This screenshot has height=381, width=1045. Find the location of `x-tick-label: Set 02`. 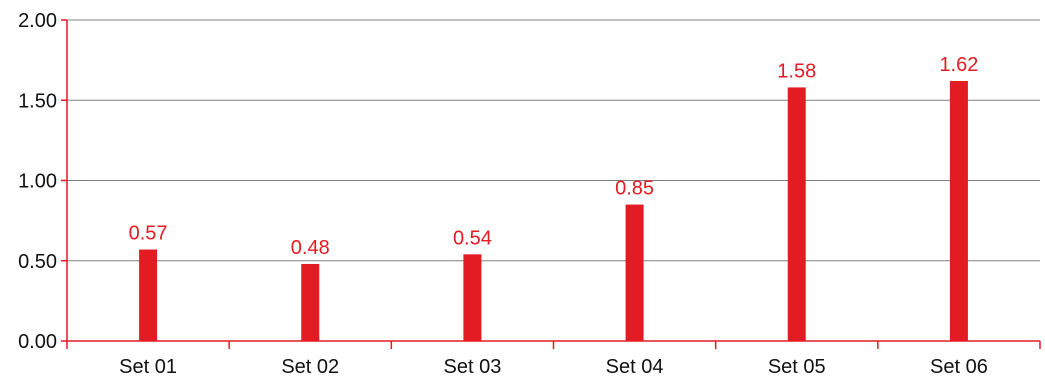

x-tick-label: Set 02 is located at coordinates (310, 367).